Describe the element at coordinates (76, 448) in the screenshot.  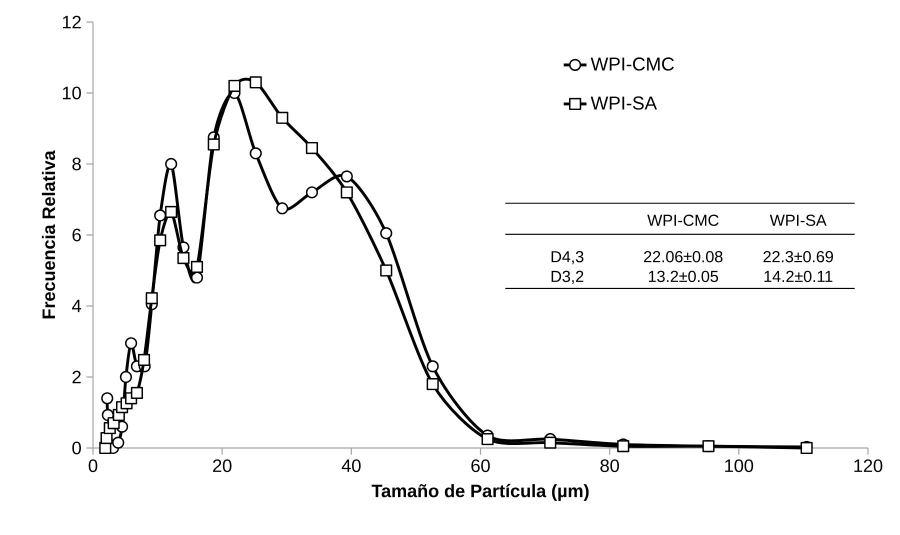
I see `y-tick-label: 0` at that location.